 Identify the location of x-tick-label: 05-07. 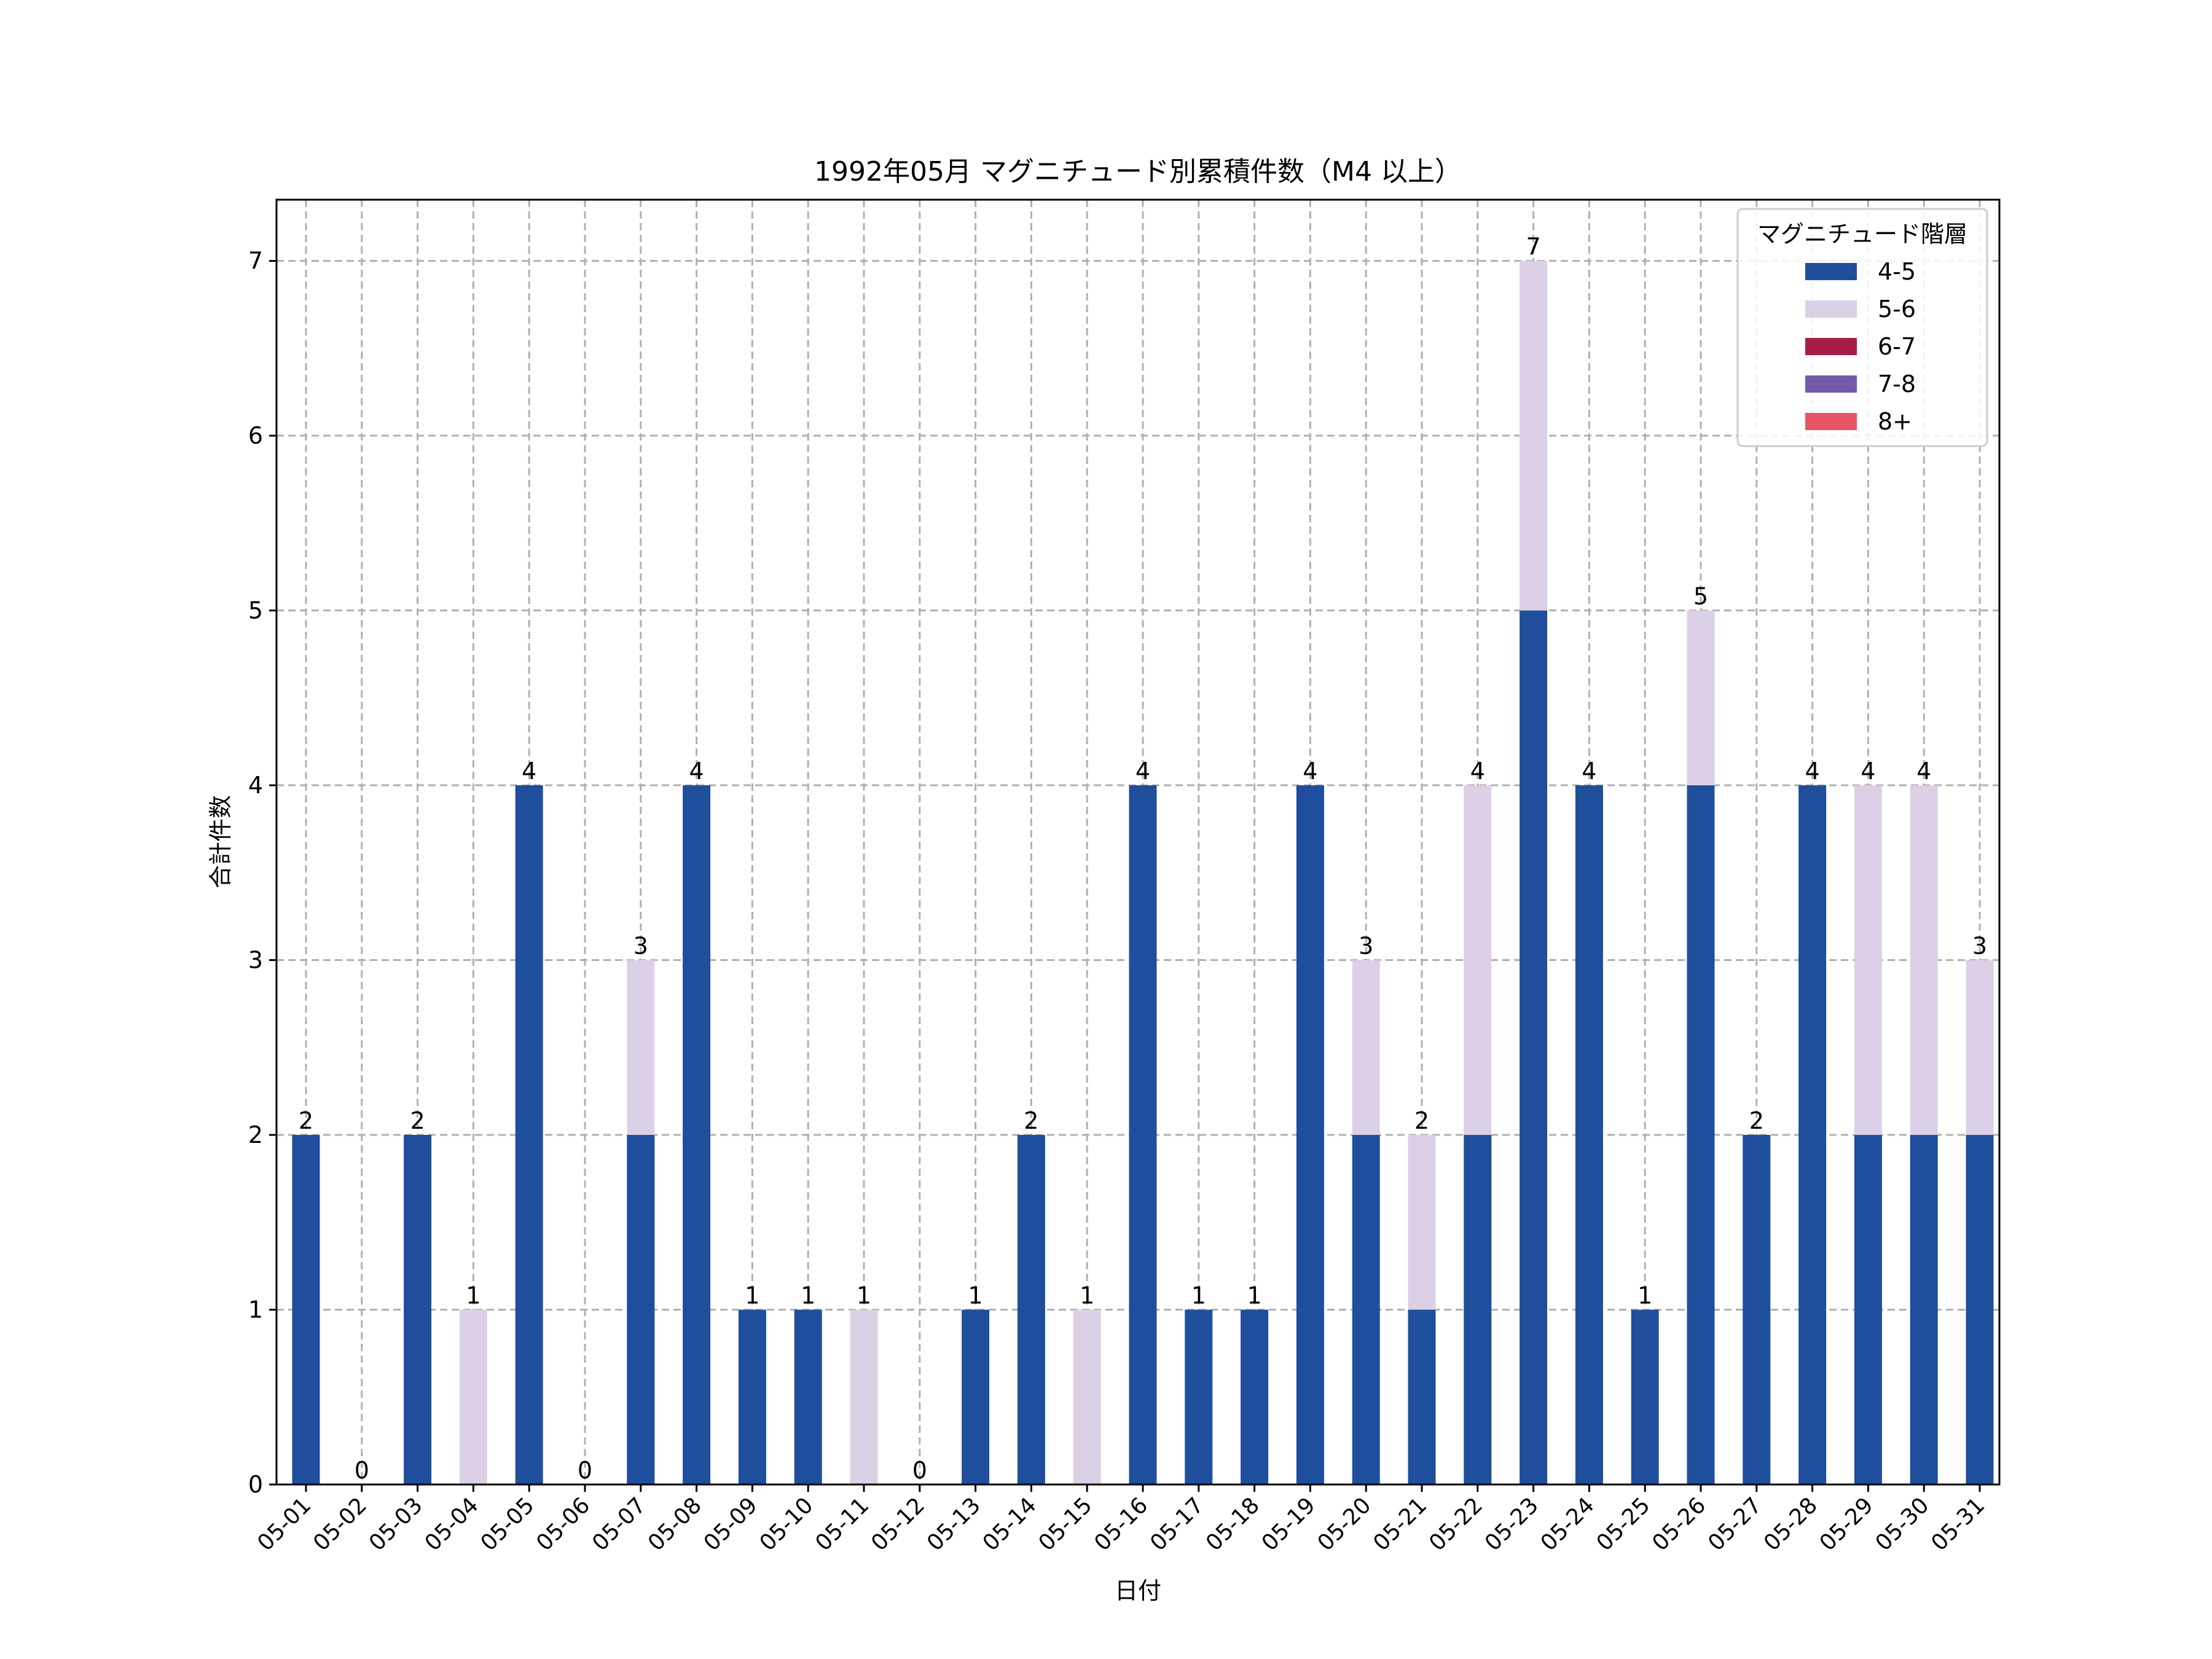
(619, 1524).